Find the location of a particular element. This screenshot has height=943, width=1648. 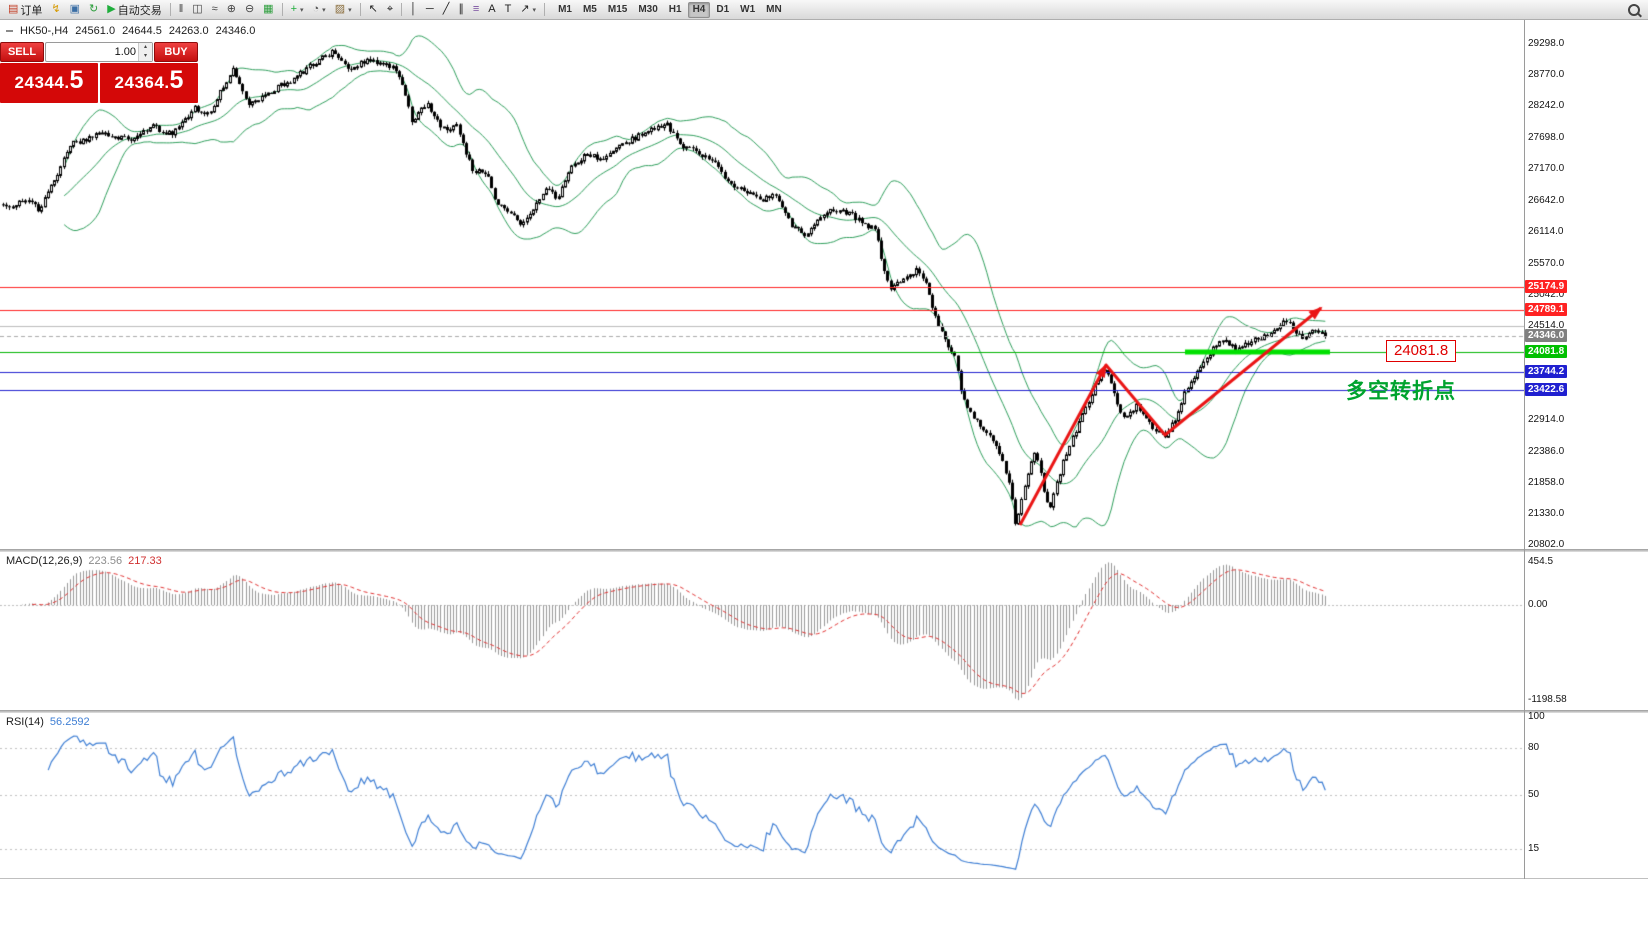

timeframe-m1: M1 is located at coordinates (565, 10).